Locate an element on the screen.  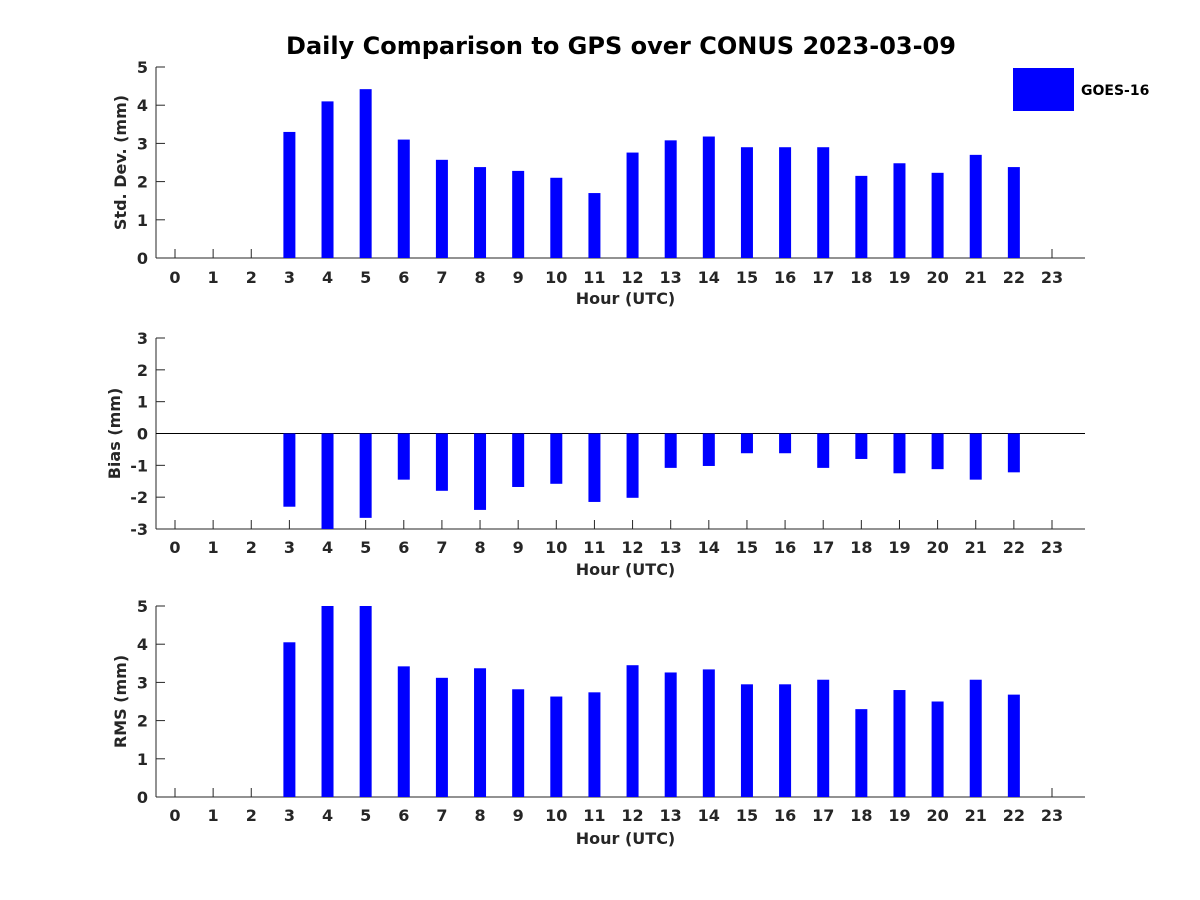
y-axis-label: RMS (mm) is located at coordinates (120, 701).